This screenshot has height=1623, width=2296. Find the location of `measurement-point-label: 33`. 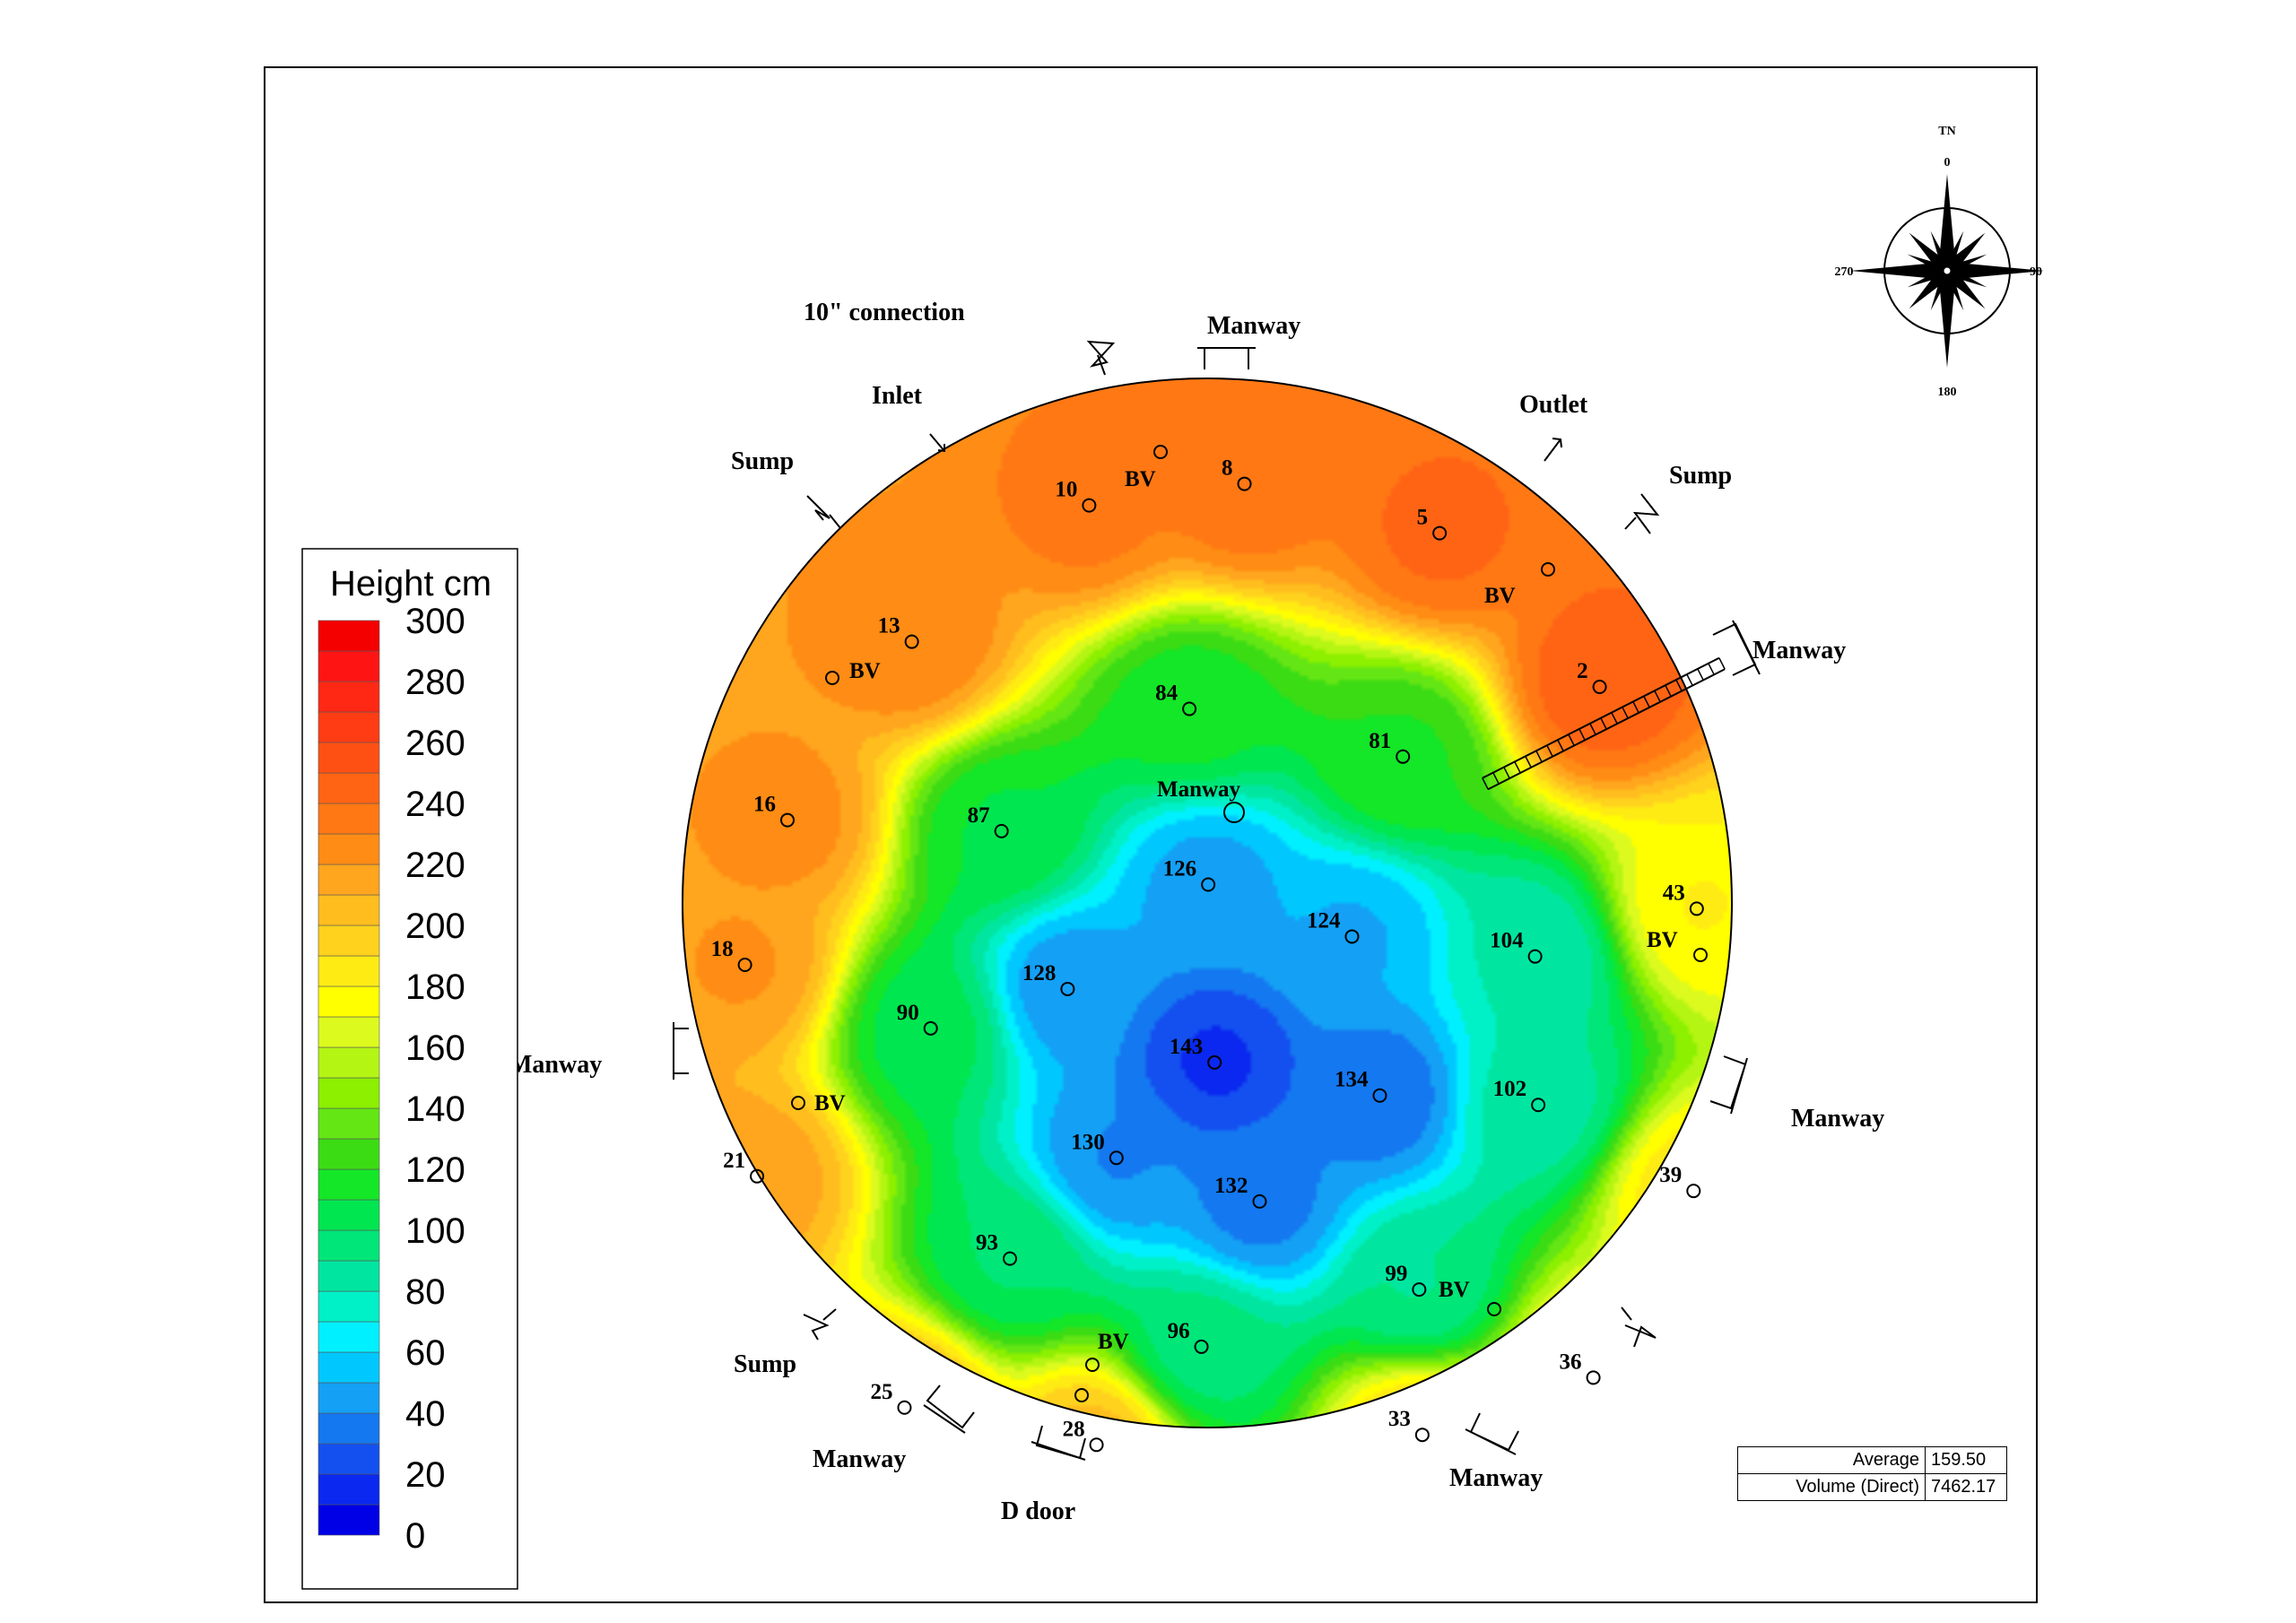

measurement-point-label: 33 is located at coordinates (1399, 1419).